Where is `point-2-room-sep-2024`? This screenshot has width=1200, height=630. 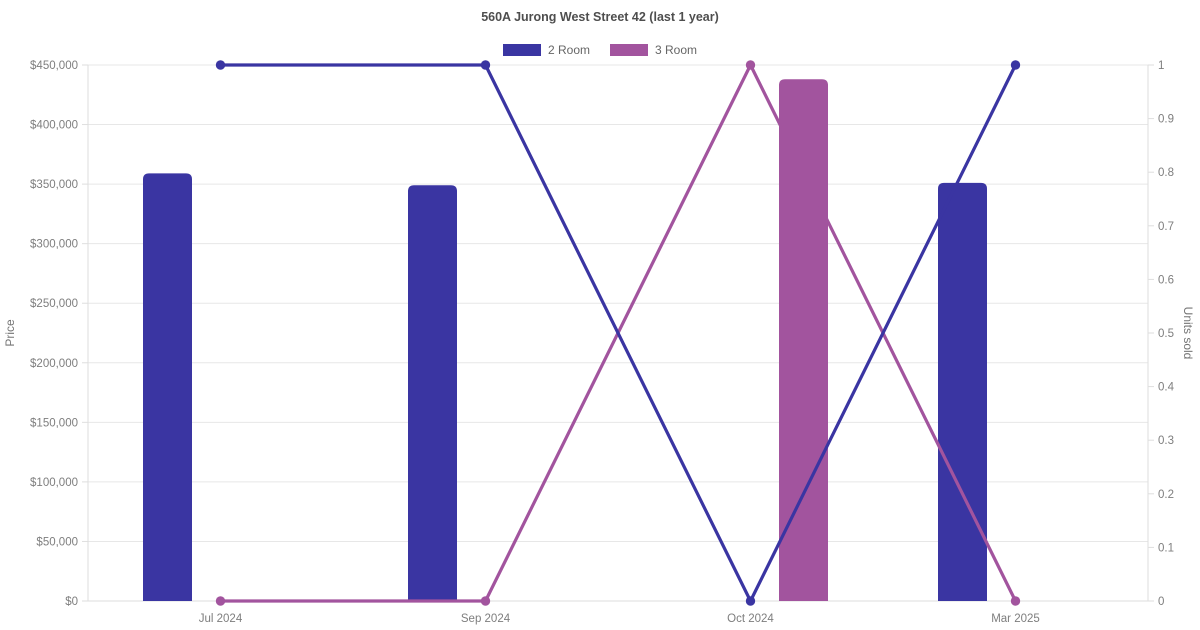 point-2-room-sep-2024 is located at coordinates (485, 65).